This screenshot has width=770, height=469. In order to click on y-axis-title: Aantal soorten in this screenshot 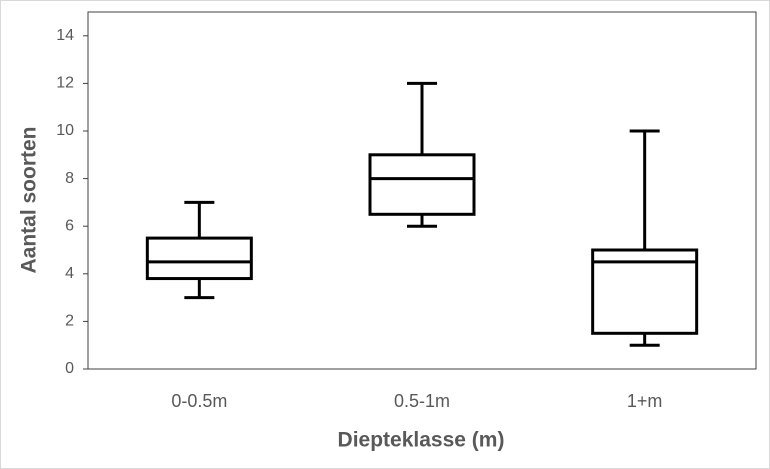, I will do `click(29, 199)`.